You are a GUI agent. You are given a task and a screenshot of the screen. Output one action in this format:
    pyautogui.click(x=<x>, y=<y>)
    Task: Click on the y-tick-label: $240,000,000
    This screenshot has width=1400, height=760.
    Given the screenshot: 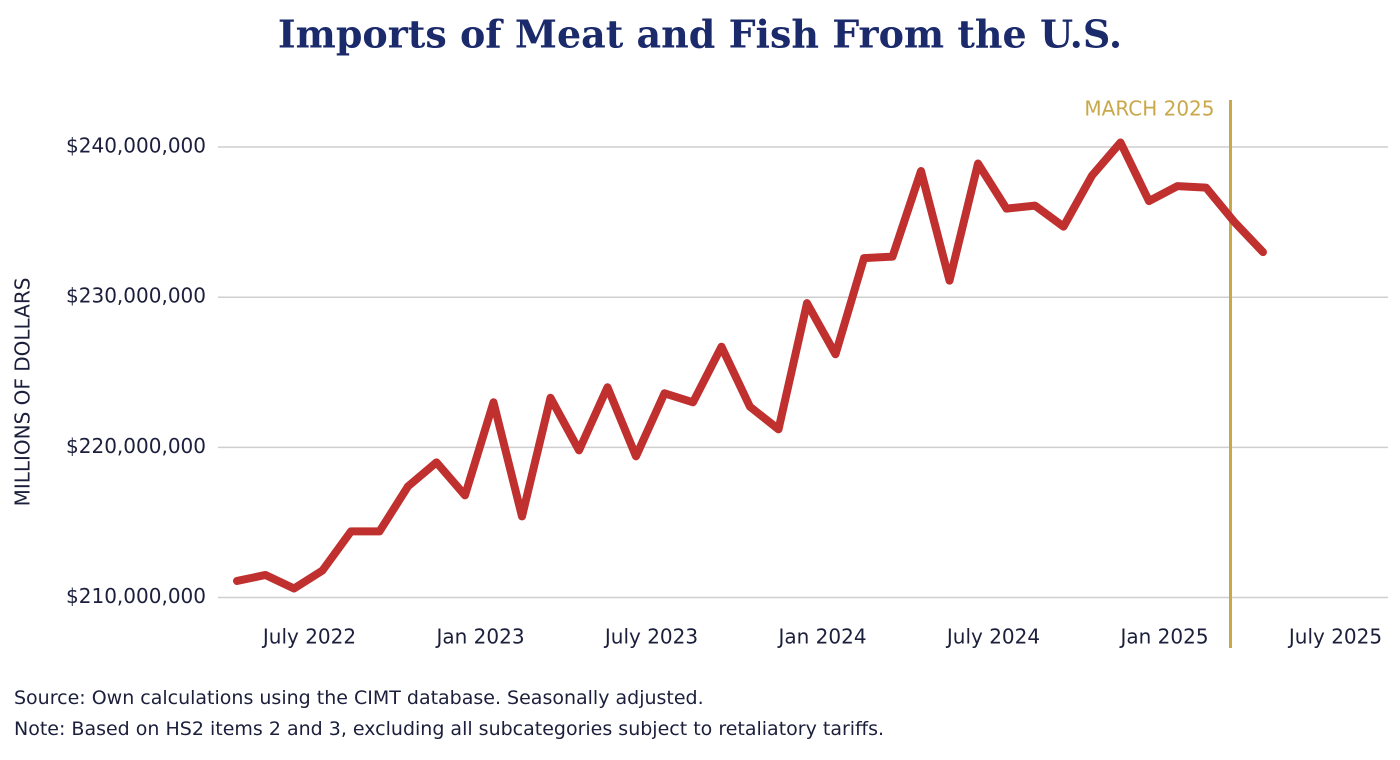 What is the action you would take?
    pyautogui.click(x=136, y=146)
    